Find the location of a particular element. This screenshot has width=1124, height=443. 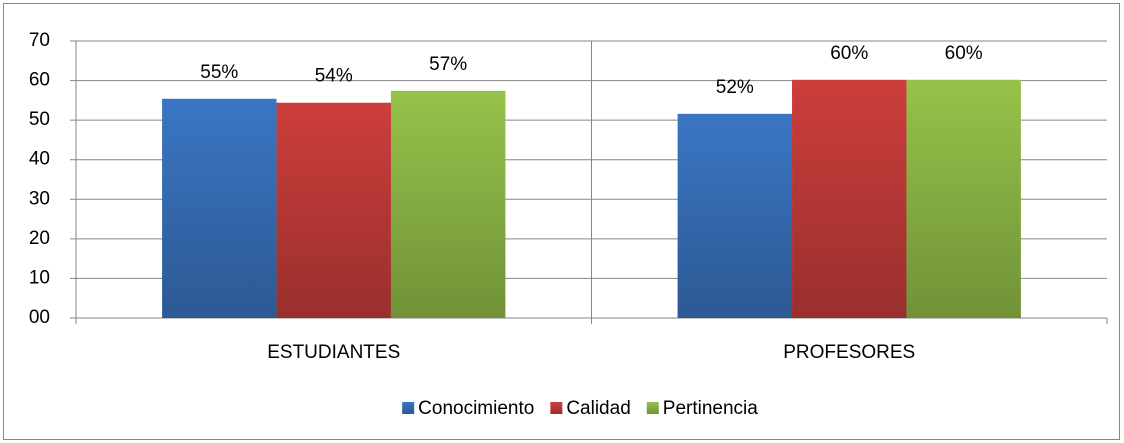

y-tick-label: 20 is located at coordinates (39, 238).